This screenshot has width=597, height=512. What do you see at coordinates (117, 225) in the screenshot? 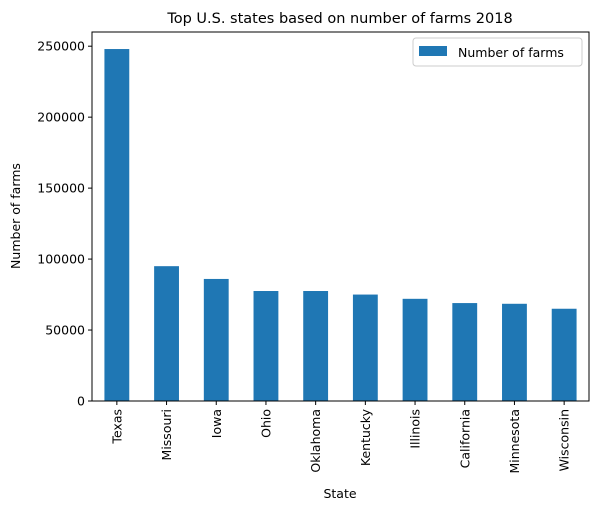
I see `bar-texas` at bounding box center [117, 225].